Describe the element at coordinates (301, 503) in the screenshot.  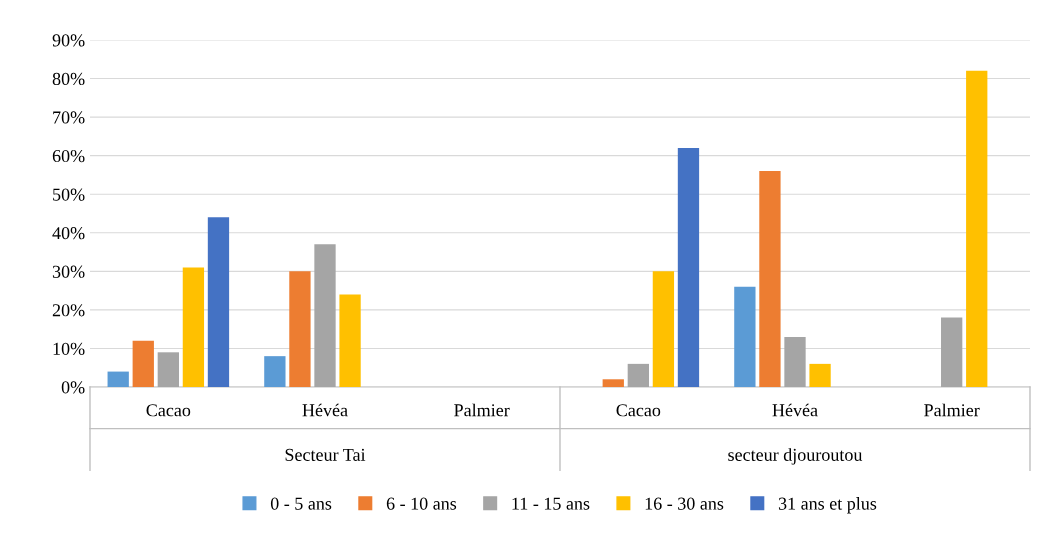
I see `legend-label: 0 - 5 ans` at that location.